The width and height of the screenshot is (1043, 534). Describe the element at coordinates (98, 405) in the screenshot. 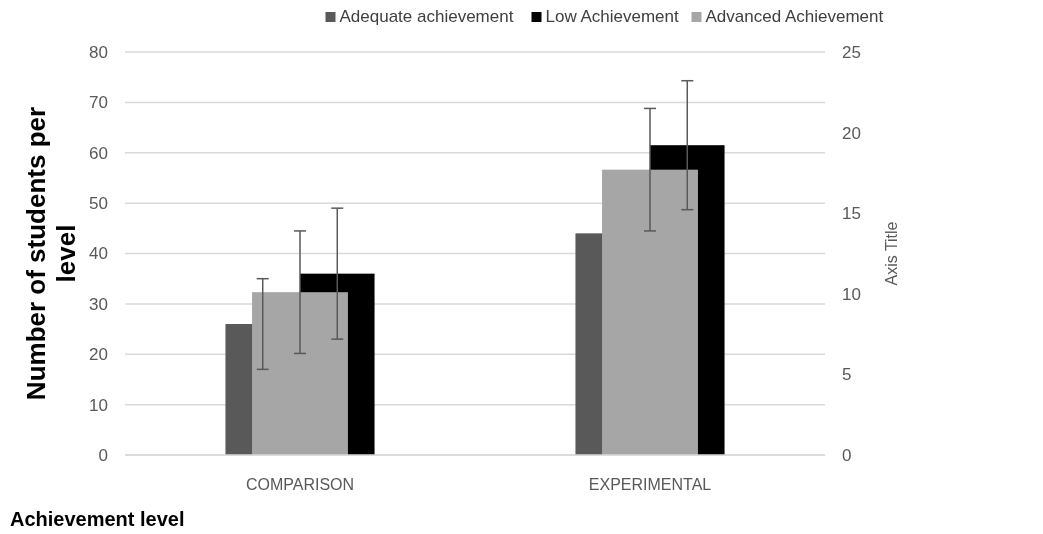

I see `y-tick-label: 10` at that location.